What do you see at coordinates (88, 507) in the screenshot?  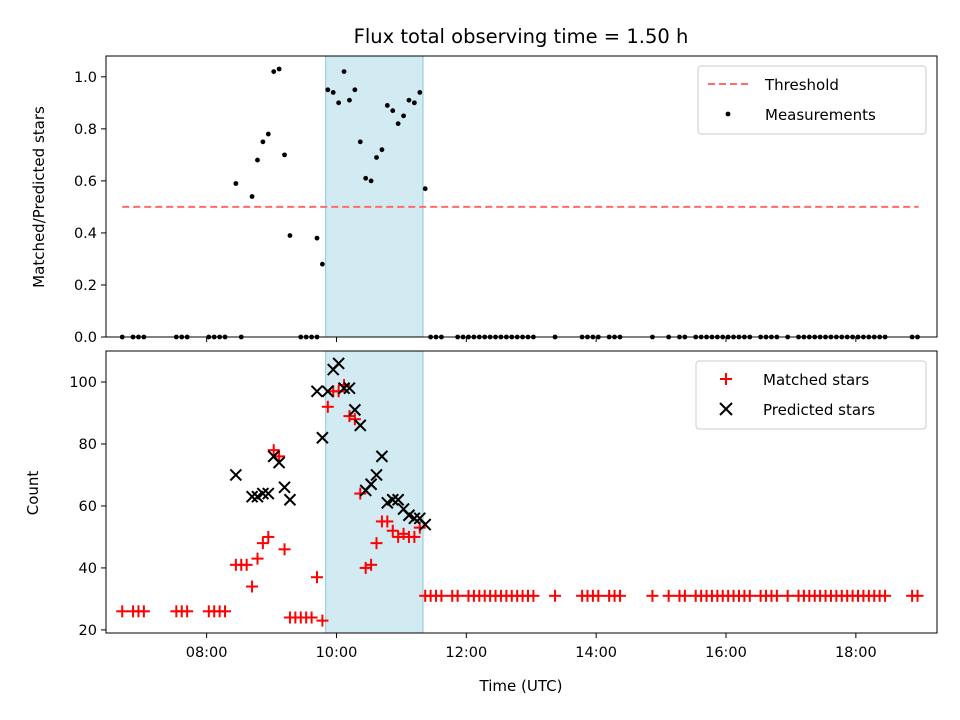 I see `y-tick-label-count: 60` at bounding box center [88, 507].